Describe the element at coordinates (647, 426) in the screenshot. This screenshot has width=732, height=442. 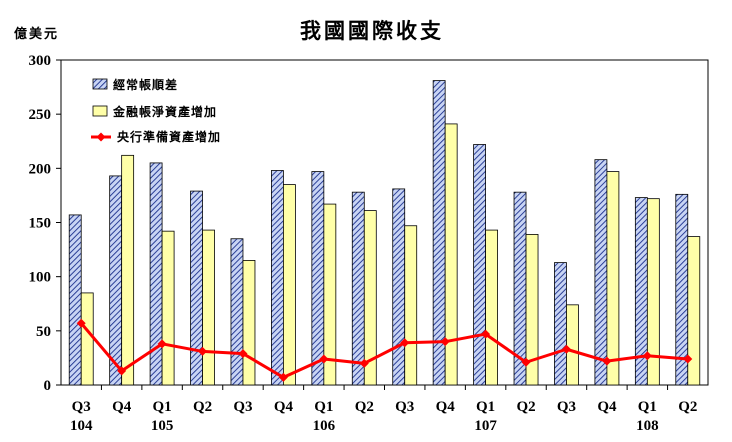
I see `x-year-label: 108` at that location.